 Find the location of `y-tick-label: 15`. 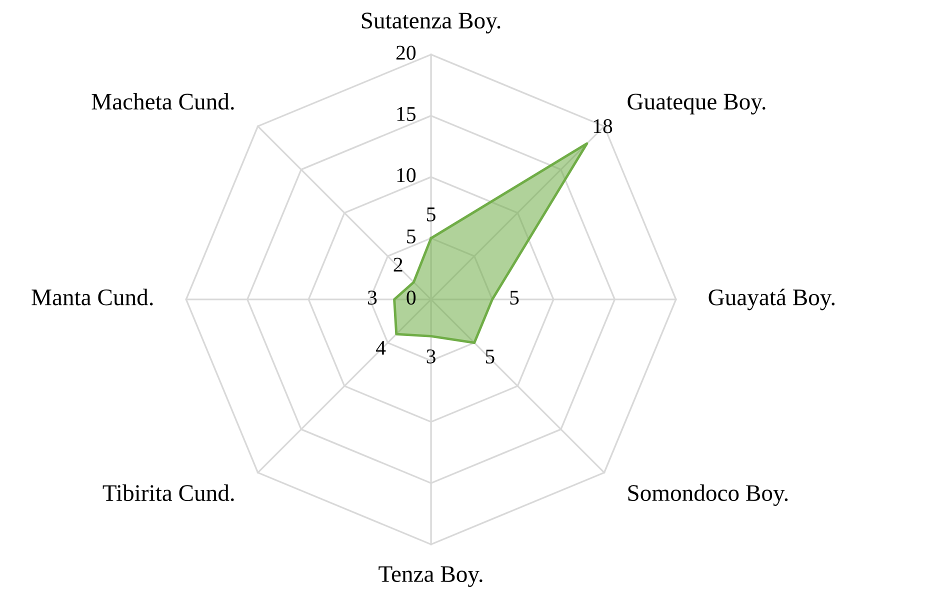

y-tick-label: 15 is located at coordinates (406, 114).